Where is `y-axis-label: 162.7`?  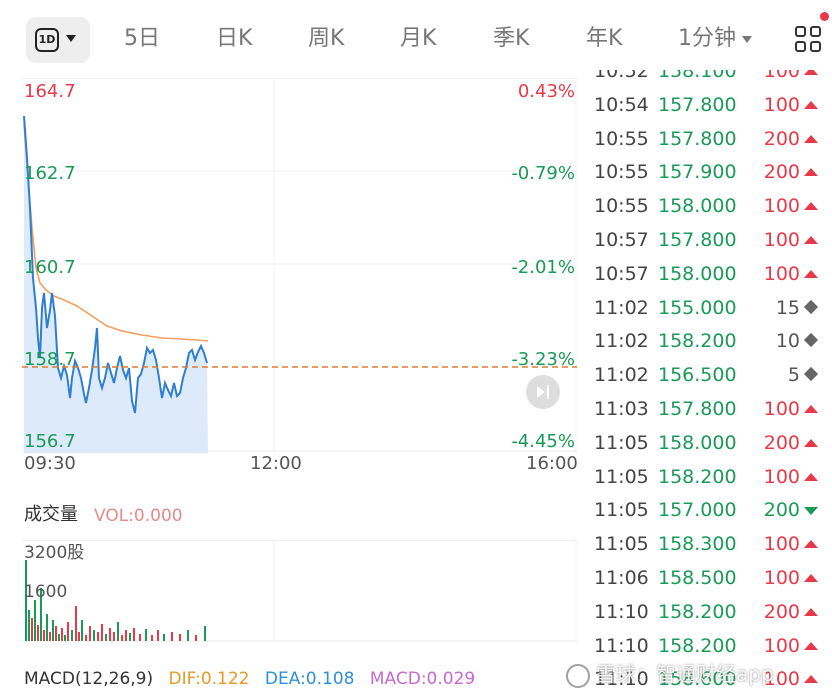 y-axis-label: 162.7 is located at coordinates (50, 173).